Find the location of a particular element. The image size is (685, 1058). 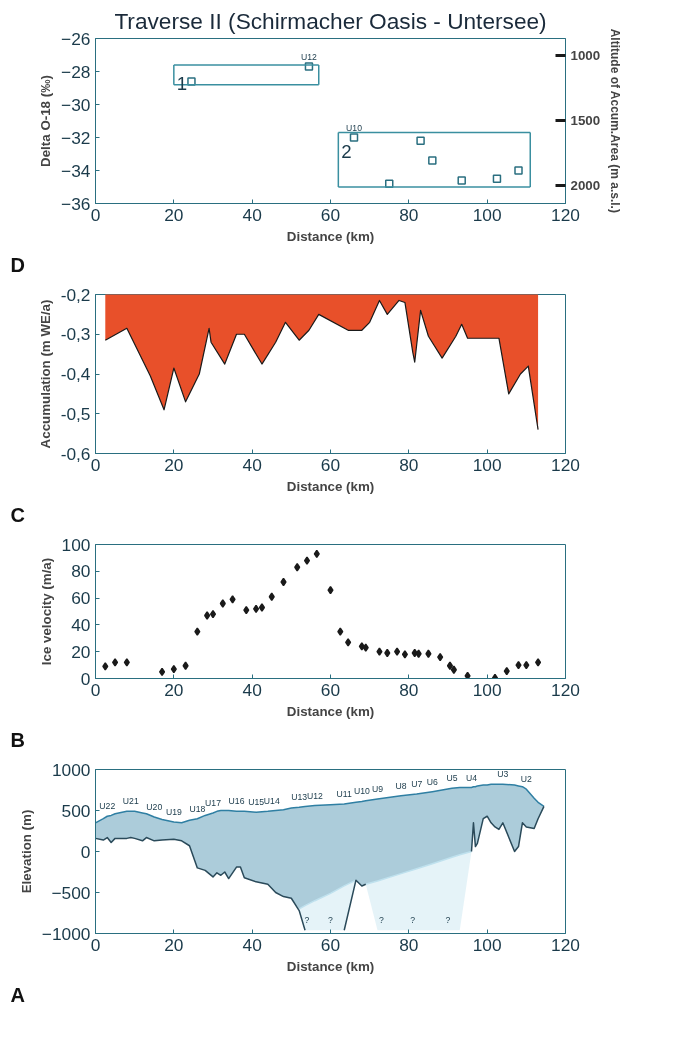

y-tick-label: −34 is located at coordinates (76, 170).